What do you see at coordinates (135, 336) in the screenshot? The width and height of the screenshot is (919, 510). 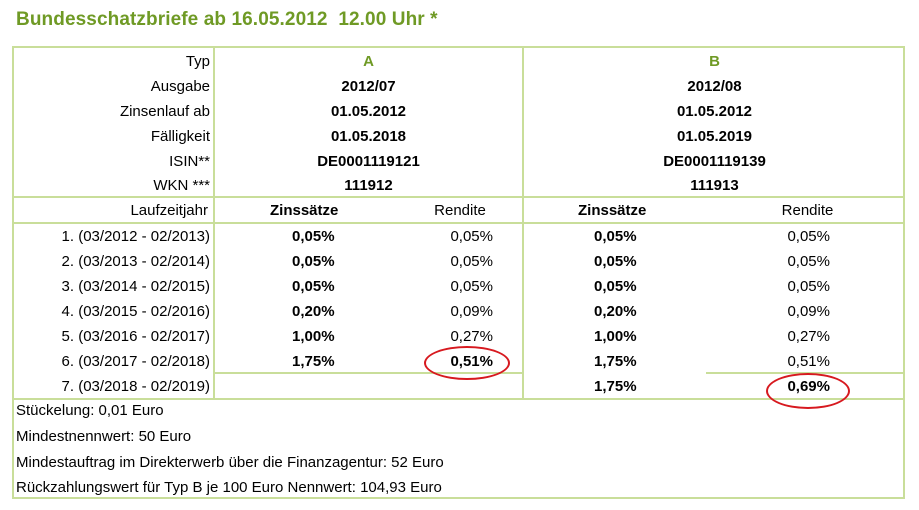 I see `table-row-laufzeitjahr: 5. (03/2016 - 02/2017)` at bounding box center [135, 336].